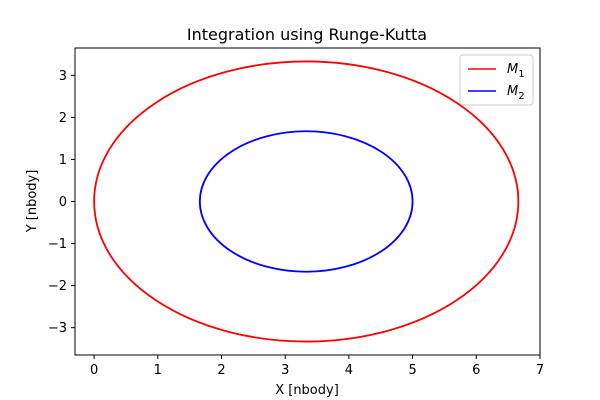 This screenshot has width=600, height=400. Describe the element at coordinates (349, 370) in the screenshot. I see `x-tick-label: 4` at that location.